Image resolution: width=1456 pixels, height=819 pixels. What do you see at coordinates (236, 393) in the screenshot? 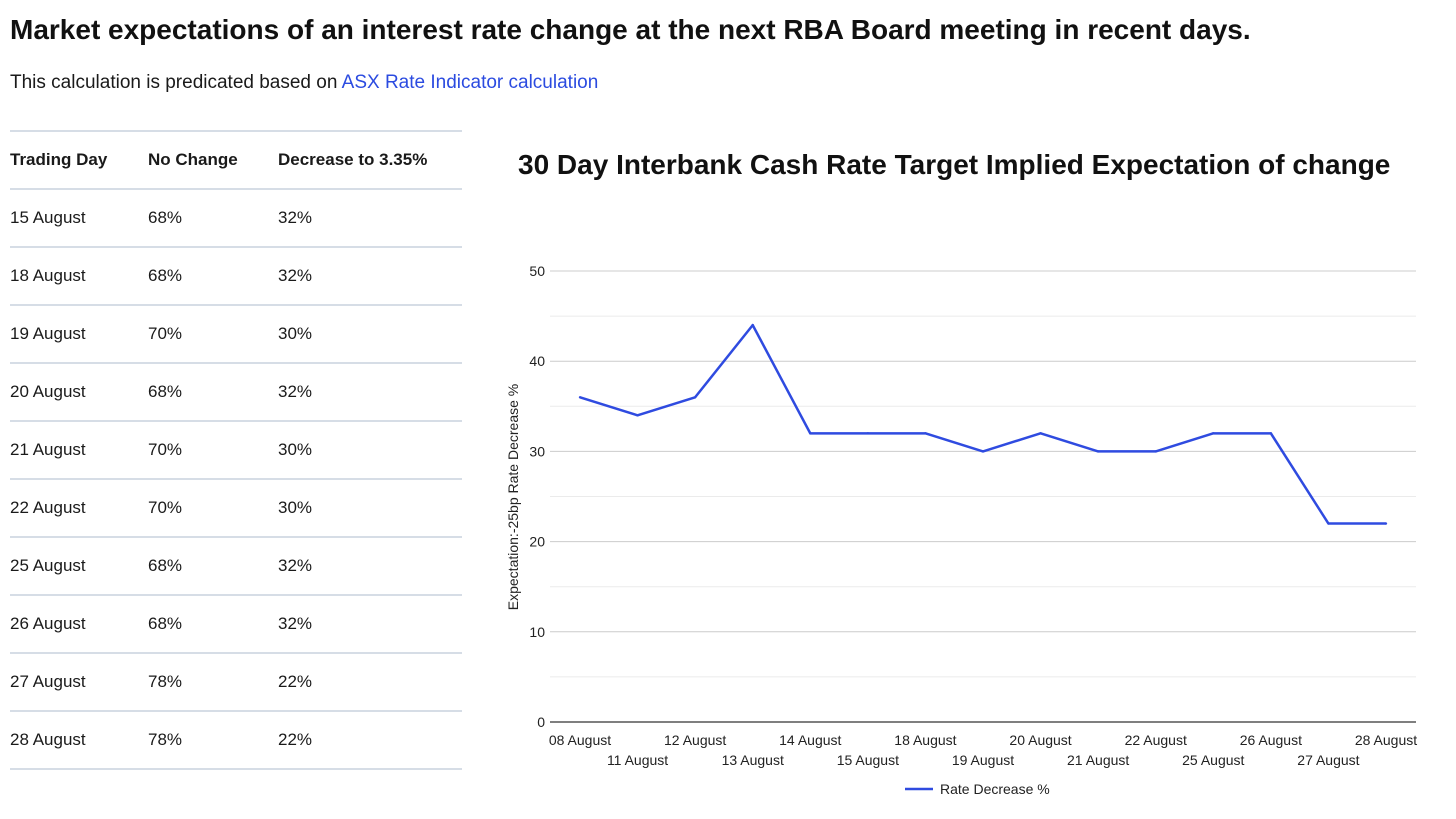
I see `table-row: 20 August 68% 32%` at bounding box center [236, 393].